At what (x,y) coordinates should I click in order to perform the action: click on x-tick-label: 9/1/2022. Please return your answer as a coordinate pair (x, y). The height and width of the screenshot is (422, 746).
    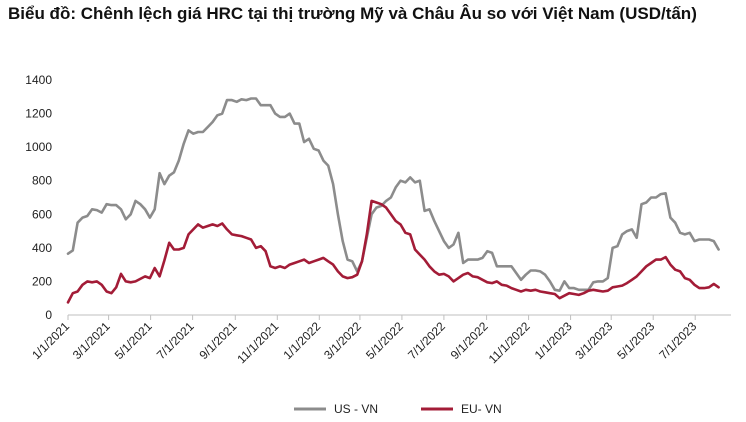
    Looking at the image, I should click on (469, 340).